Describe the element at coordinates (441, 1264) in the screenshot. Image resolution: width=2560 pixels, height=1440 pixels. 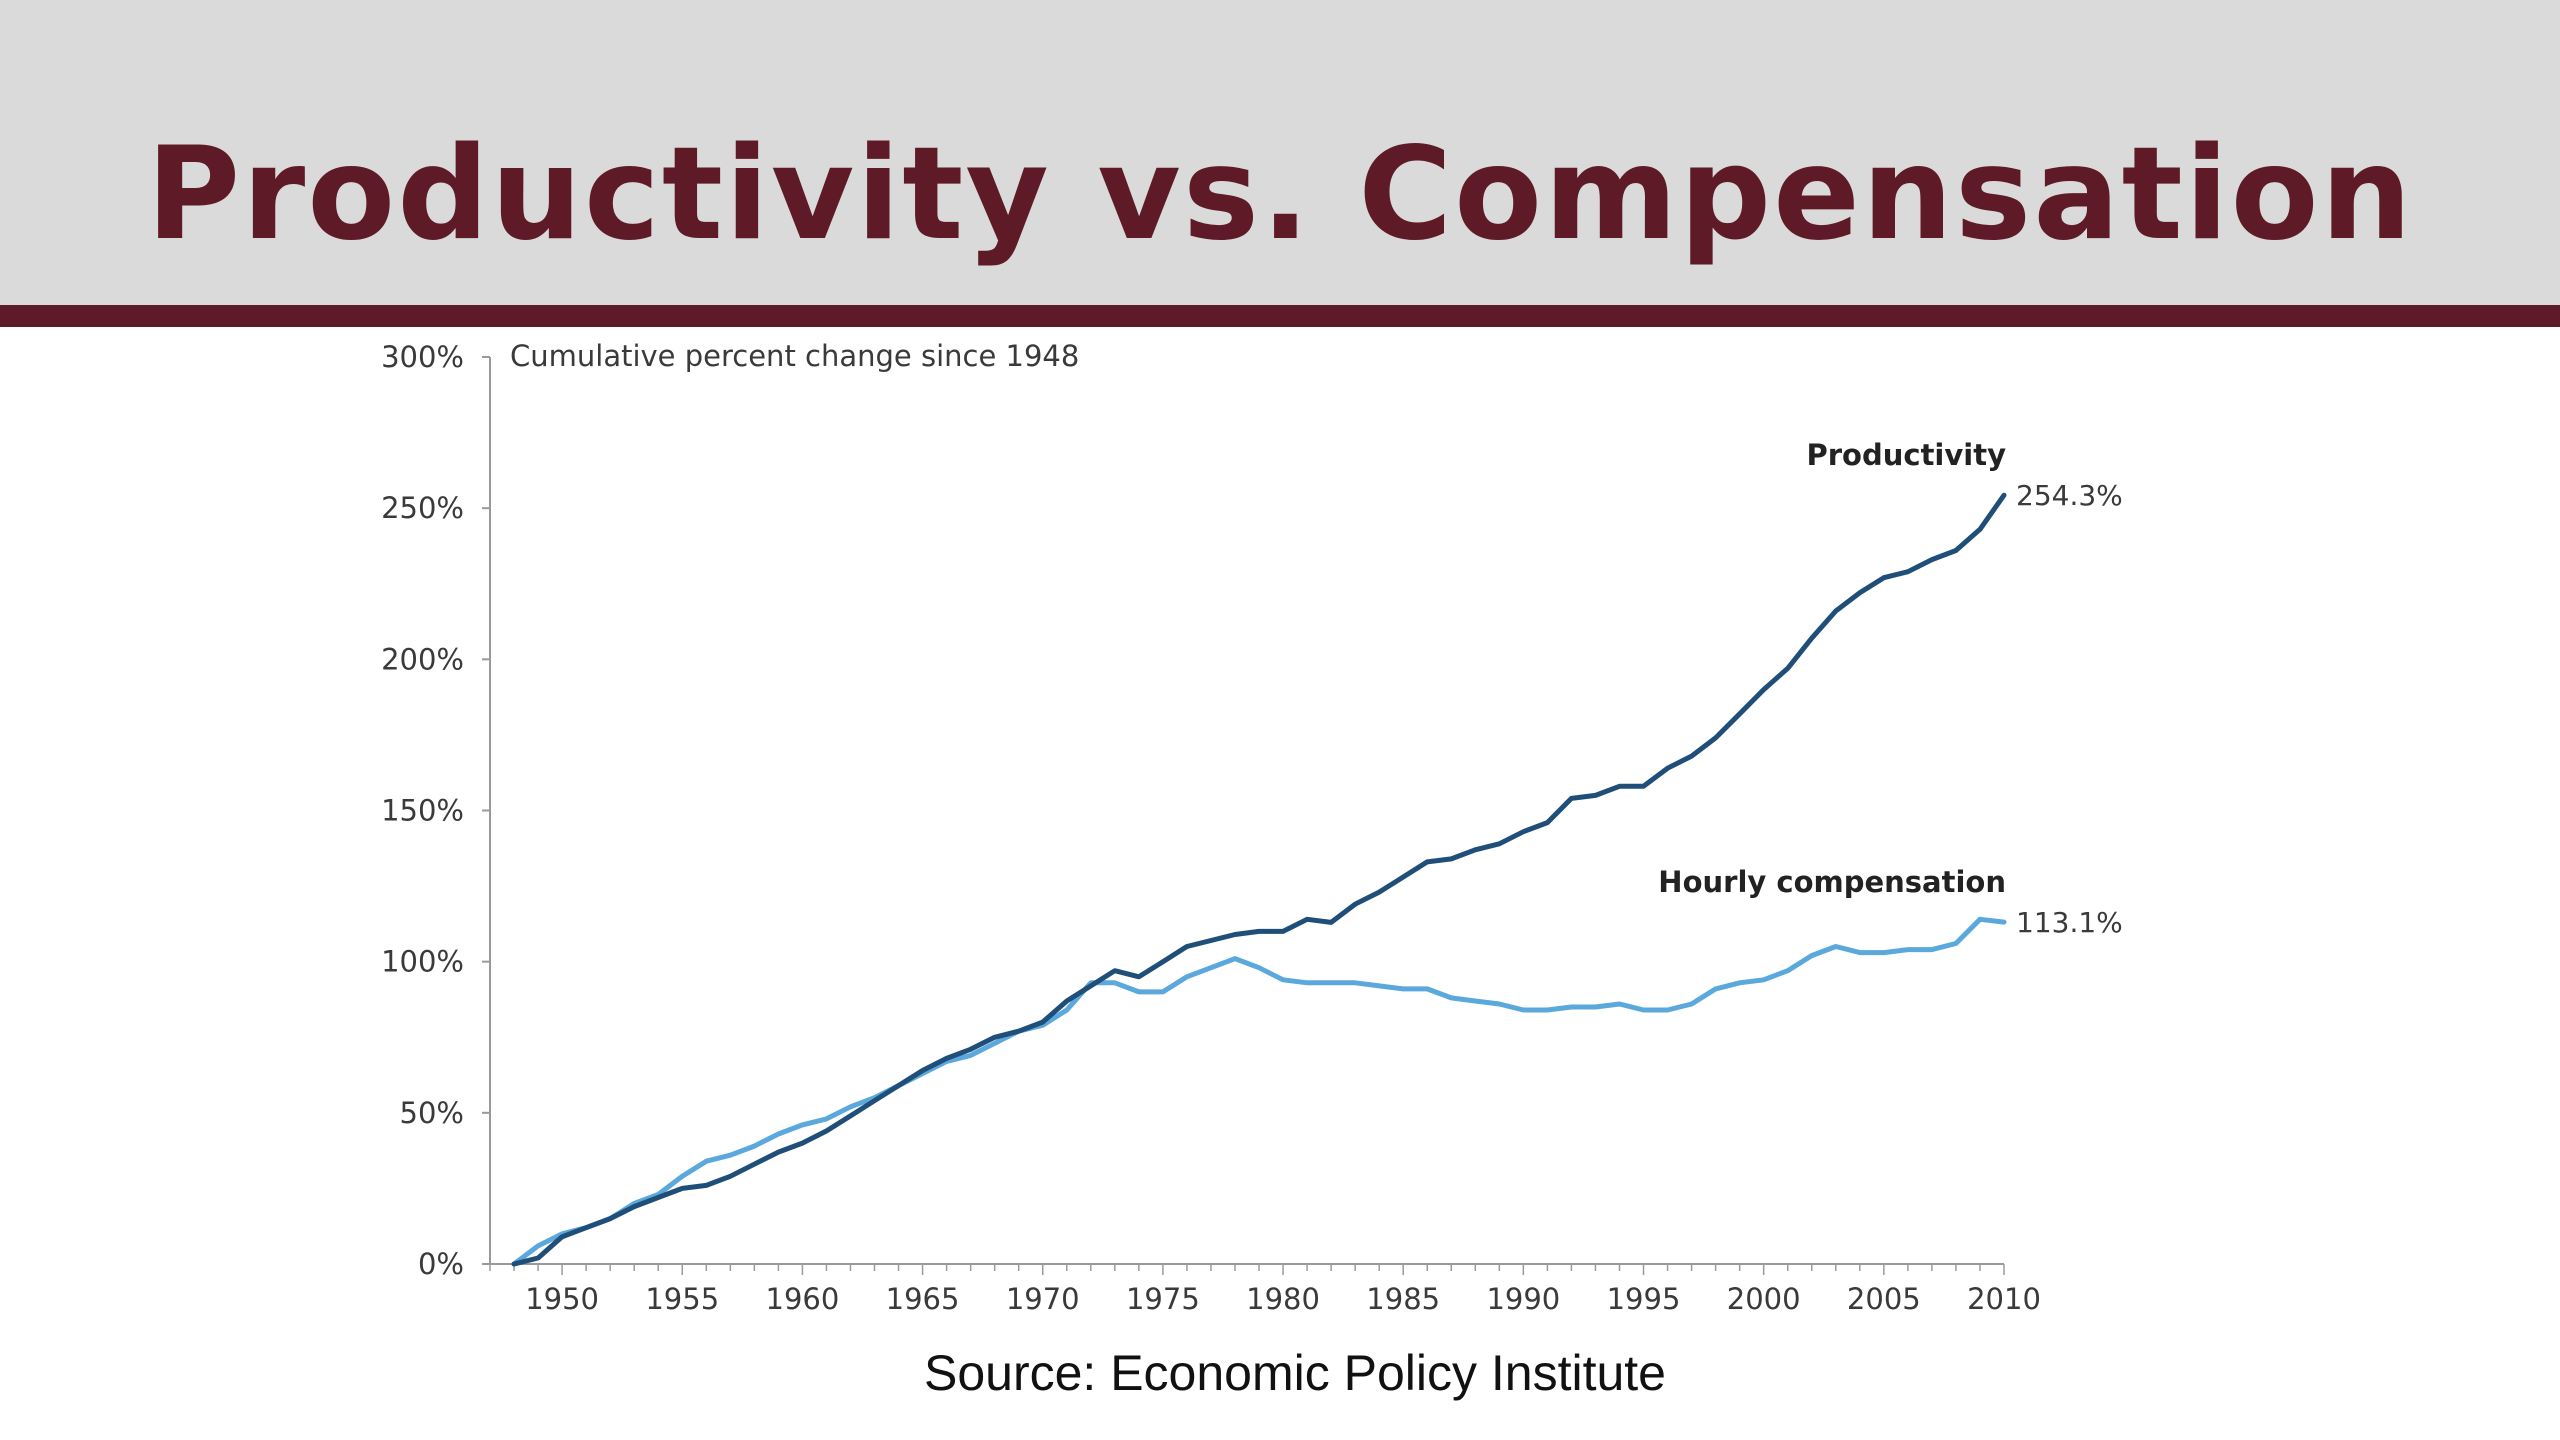
I see `y-tick-label: 0%` at that location.